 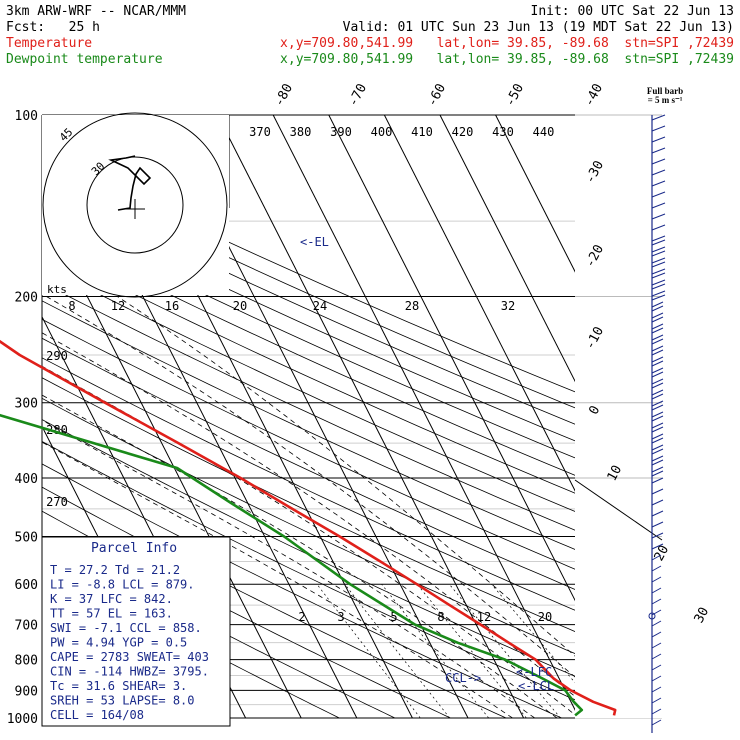 I want to click on hodograph-speed-label: 32, so click(x=508, y=306).